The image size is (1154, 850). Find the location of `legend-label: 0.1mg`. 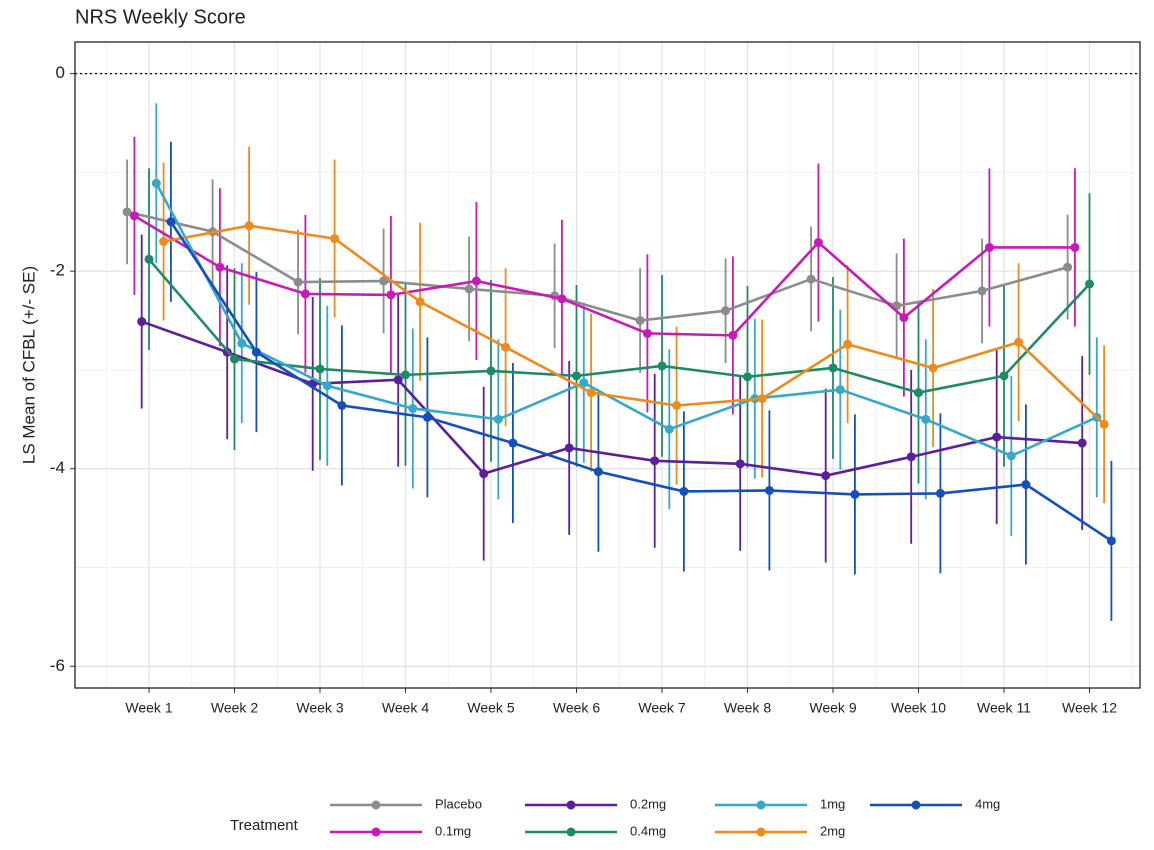

legend-label: 0.1mg is located at coordinates (453, 830).